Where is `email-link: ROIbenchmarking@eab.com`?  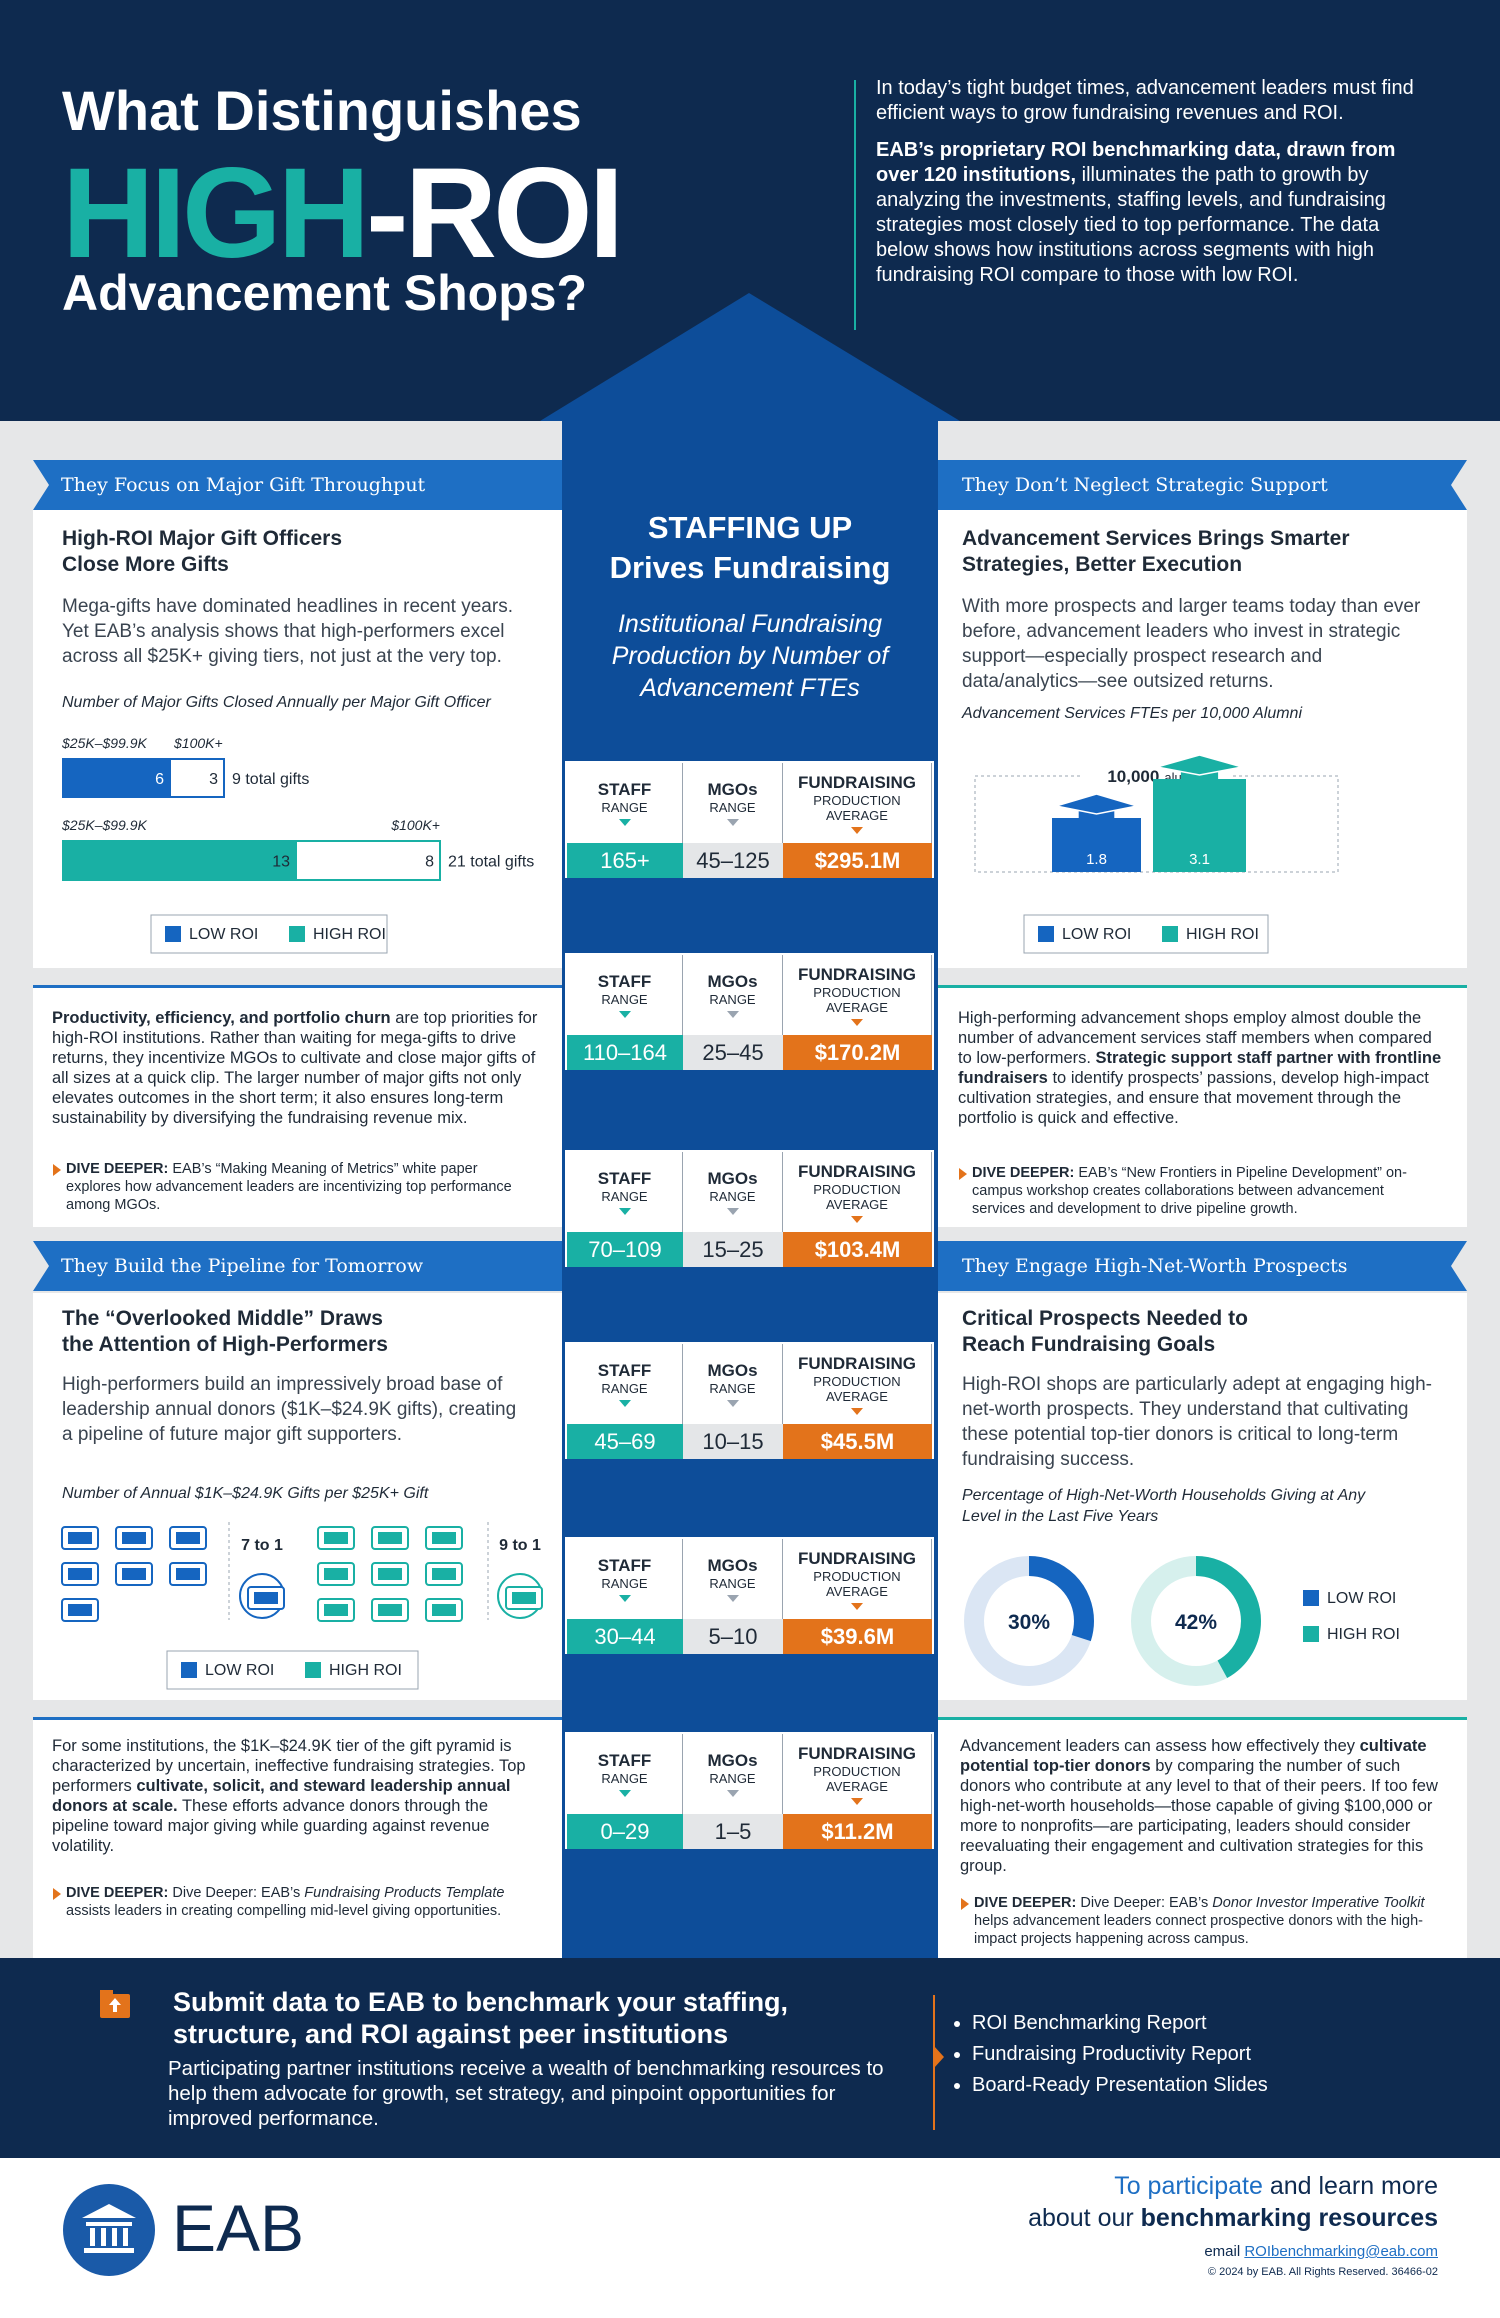 email-link: ROIbenchmarking@eab.com is located at coordinates (1341, 2251).